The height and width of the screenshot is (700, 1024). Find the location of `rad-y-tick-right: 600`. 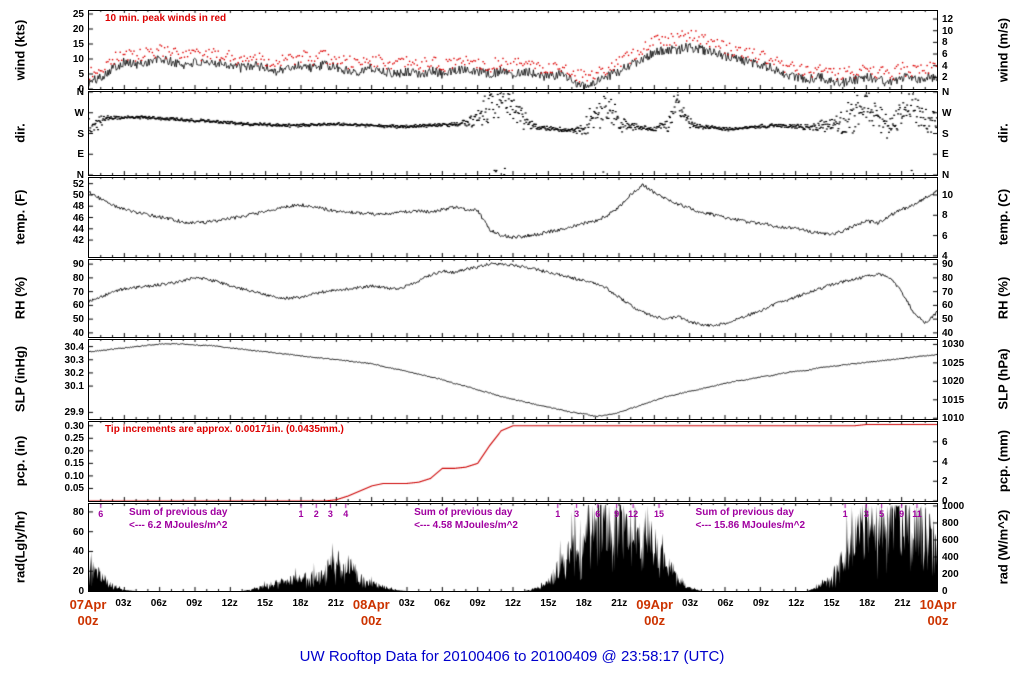

rad-y-tick-right: 600 is located at coordinates (950, 540).